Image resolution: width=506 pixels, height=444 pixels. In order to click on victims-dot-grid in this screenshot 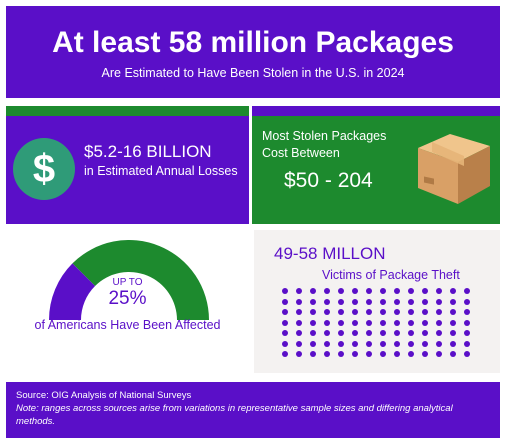, I will do `click(380, 325)`.